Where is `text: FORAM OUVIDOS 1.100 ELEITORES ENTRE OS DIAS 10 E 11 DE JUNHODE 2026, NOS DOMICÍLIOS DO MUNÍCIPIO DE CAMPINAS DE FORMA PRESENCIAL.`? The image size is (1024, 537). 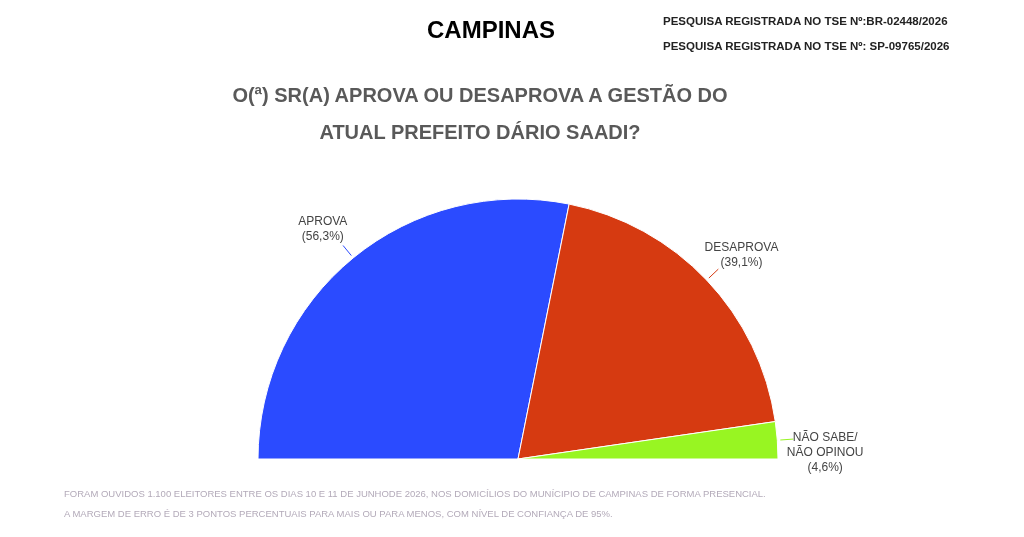 text: FORAM OUVIDOS 1.100 ELEITORES ENTRE OS DIAS 10 E 11 DE JUNHODE 2026, NOS DOMICÍLIOS DO MUNÍCIPIO DE CAMPINAS DE FORMA PRESENCIAL. is located at coordinates (415, 493).